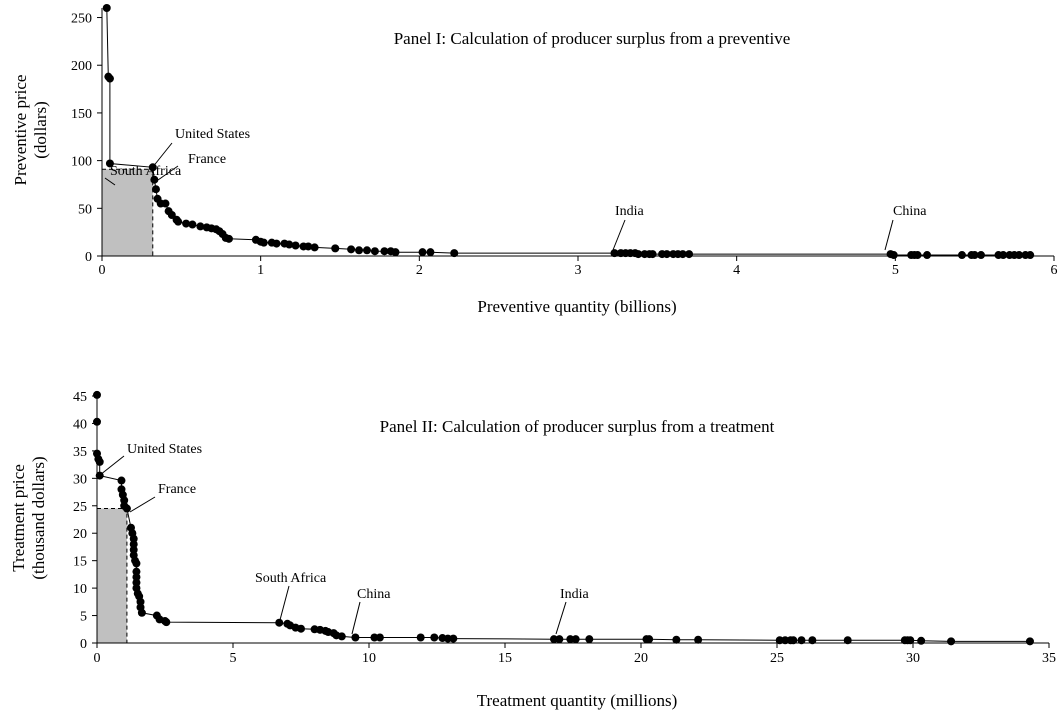  What do you see at coordinates (146, 171) in the screenshot?
I see `annotation-label: South Africa` at bounding box center [146, 171].